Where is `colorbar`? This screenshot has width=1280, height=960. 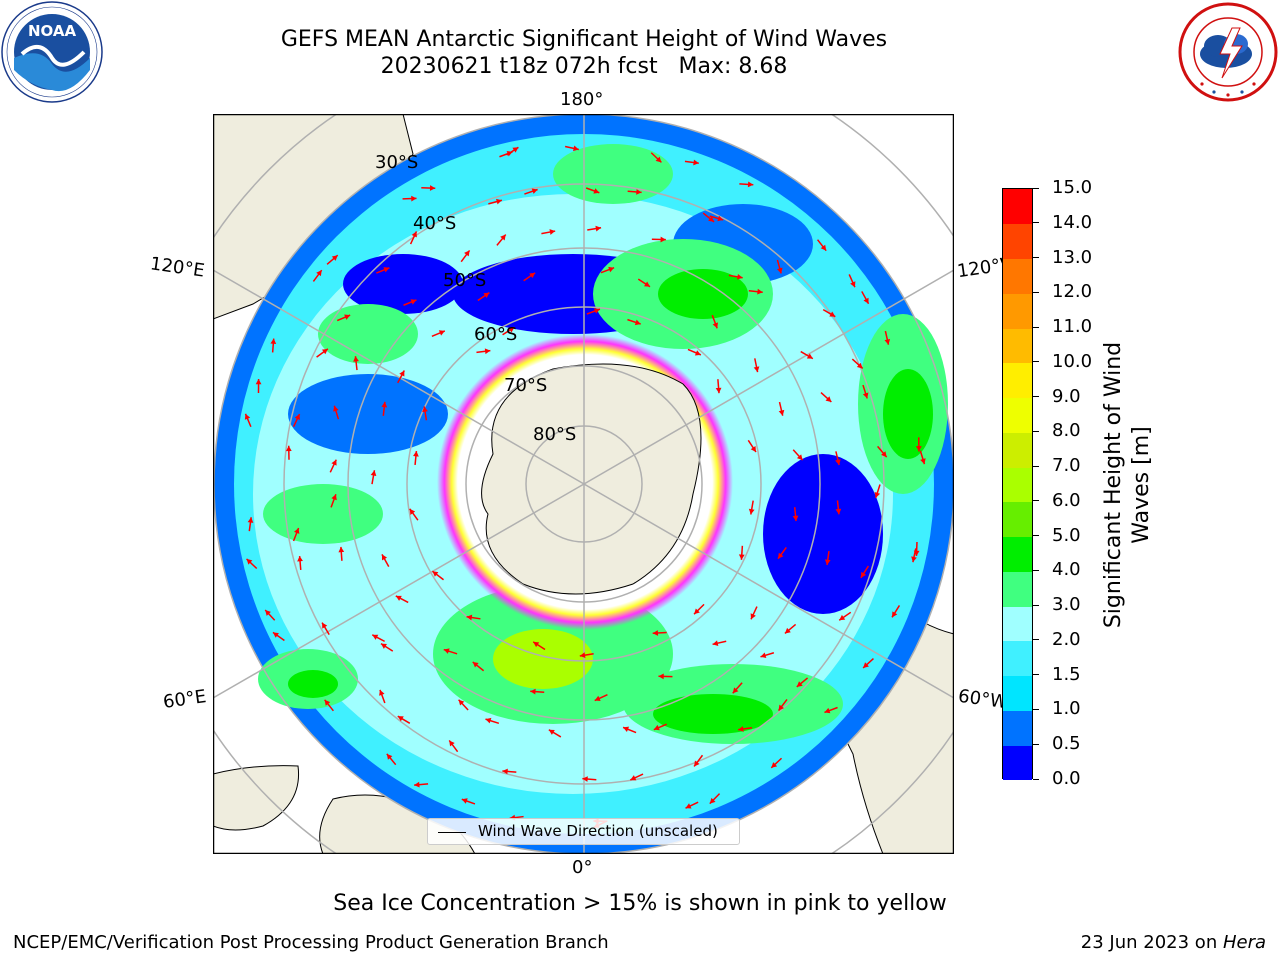 colorbar is located at coordinates (1017, 484).